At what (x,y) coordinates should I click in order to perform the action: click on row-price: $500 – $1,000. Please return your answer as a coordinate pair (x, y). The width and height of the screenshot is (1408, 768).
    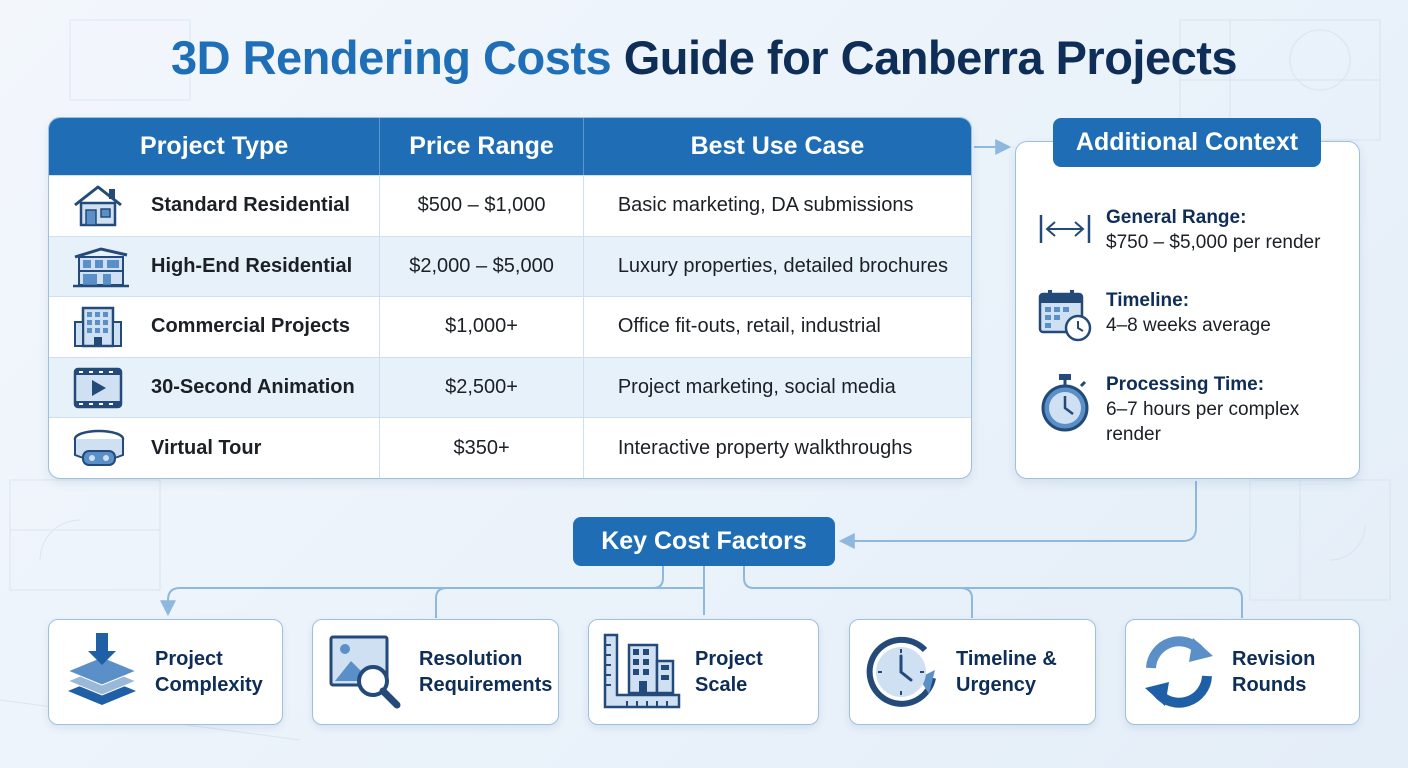
    Looking at the image, I should click on (482, 206).